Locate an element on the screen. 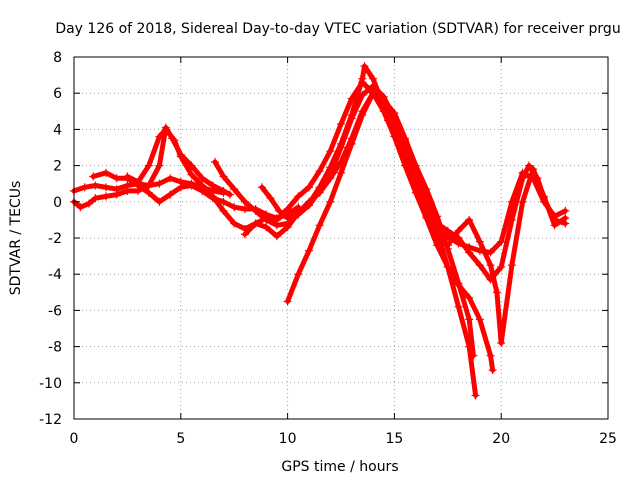  y-axis-label: SDTVAR / TECUs is located at coordinates (16, 238).